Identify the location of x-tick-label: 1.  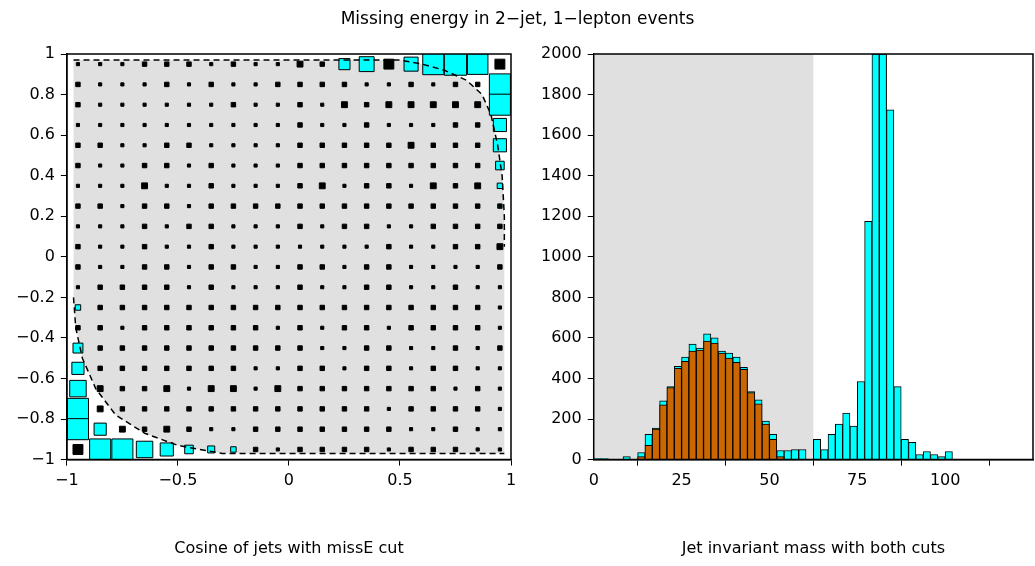
(511, 480).